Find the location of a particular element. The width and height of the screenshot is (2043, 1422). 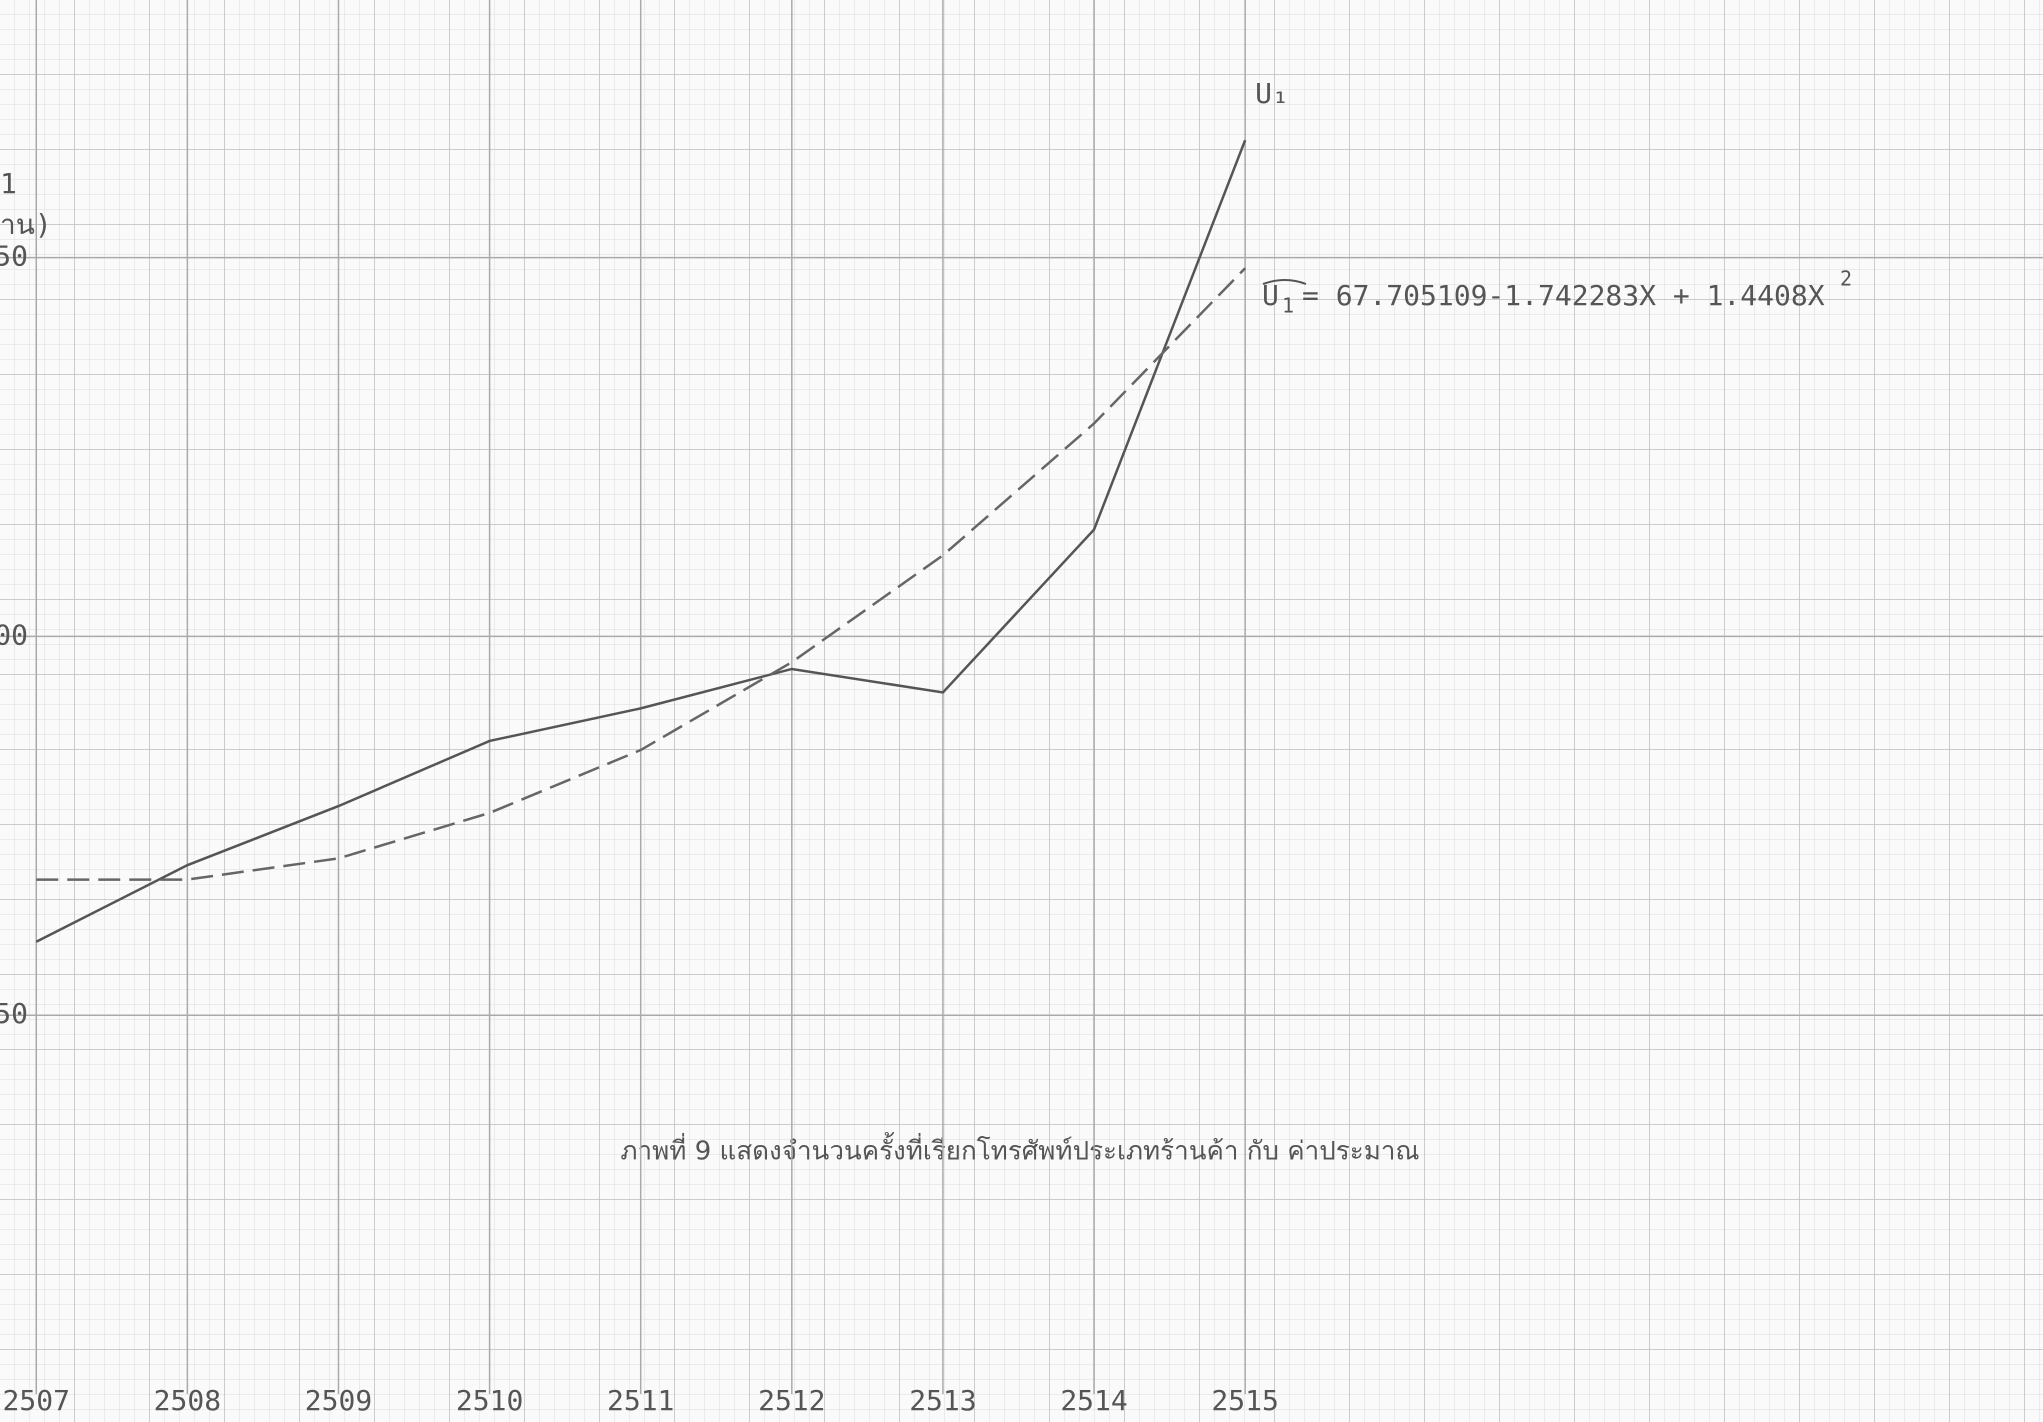

x-tick-label: 2515 is located at coordinates (1244, 1400).